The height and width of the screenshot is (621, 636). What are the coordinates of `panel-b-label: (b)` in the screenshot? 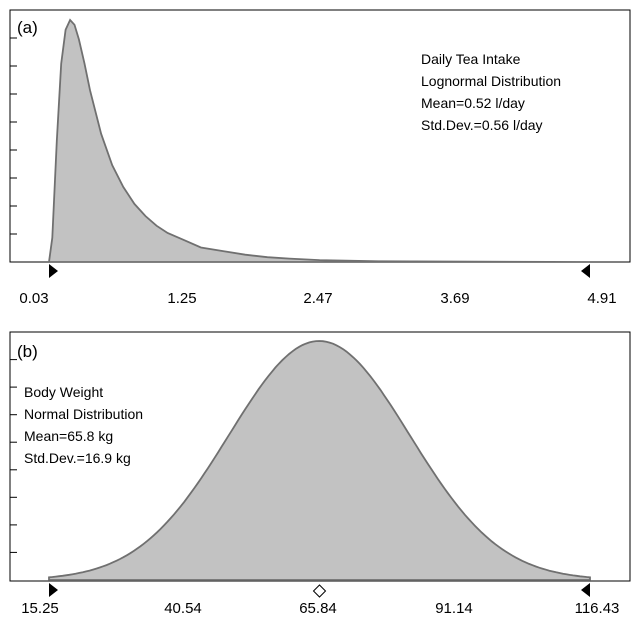 It's located at (27, 351).